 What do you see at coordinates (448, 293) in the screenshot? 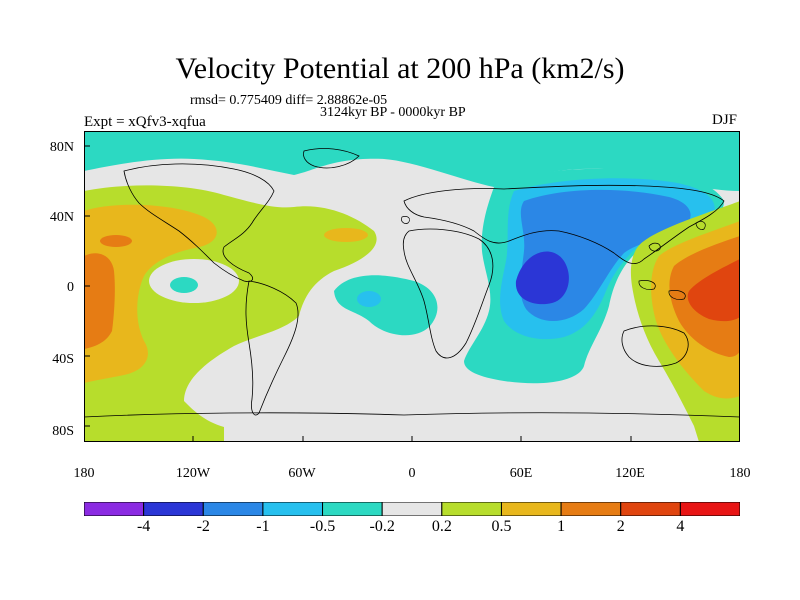
I see `africa-outline` at bounding box center [448, 293].